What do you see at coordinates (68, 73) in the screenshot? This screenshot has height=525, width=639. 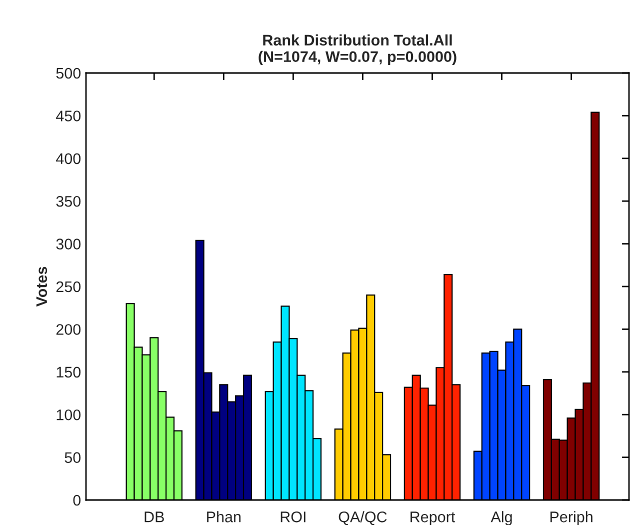 I see `y-tick-label: 500` at bounding box center [68, 73].